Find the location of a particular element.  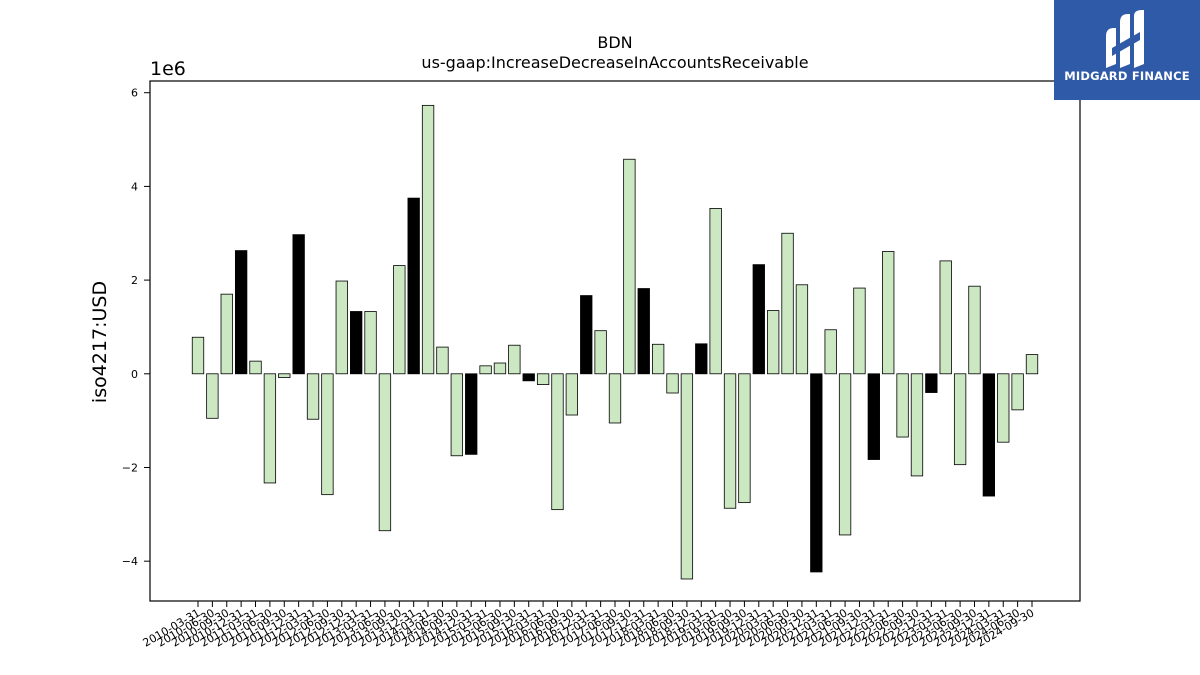

y-tick-label: −4 is located at coordinates (130, 561).